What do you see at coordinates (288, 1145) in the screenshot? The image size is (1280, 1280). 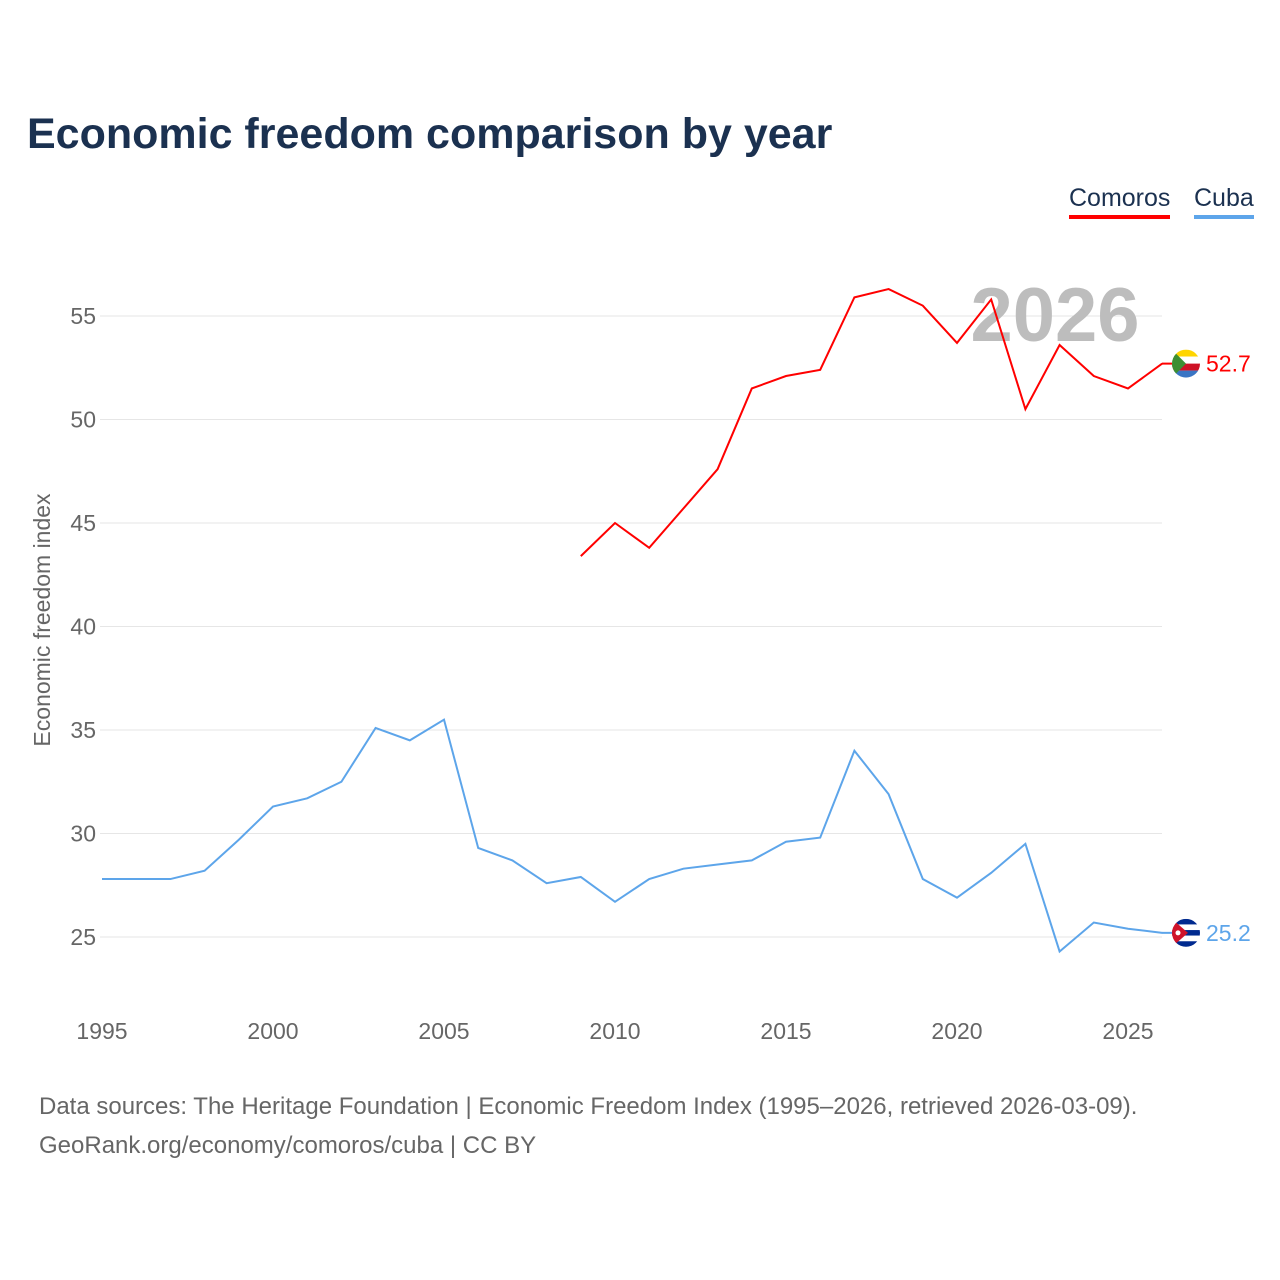 I see `source-link: GeoRank.org/economy/comoros/cuba | CC BY` at bounding box center [288, 1145].